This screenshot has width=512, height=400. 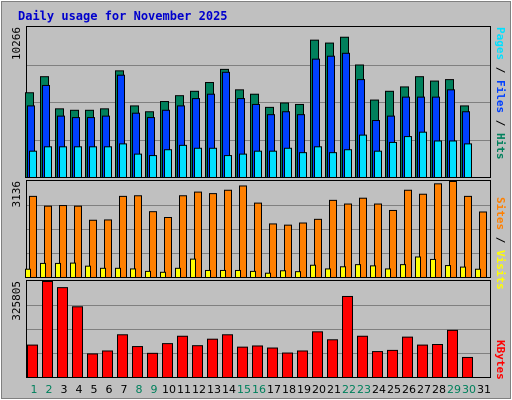 I want to click on day-label-19: 19, so click(x=304, y=389).